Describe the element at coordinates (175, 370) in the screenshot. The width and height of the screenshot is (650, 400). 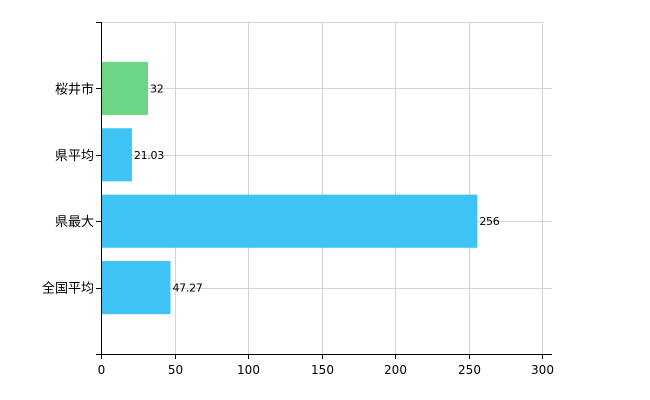
I see `x-tick-label: 50` at that location.